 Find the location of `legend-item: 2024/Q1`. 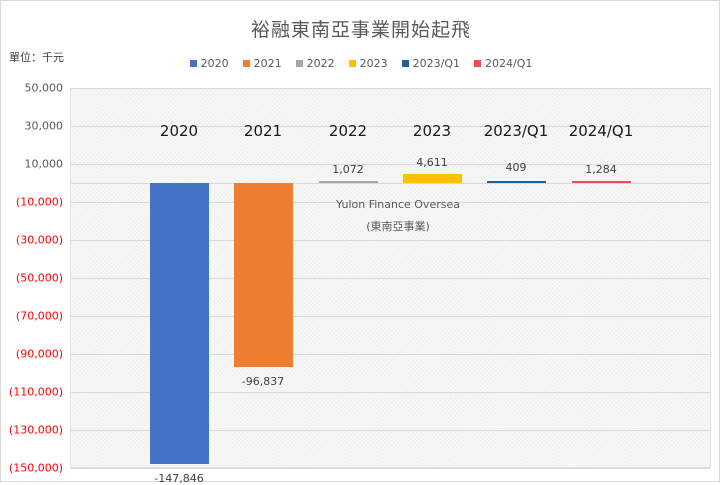

legend-item: 2024/Q1 is located at coordinates (503, 63).